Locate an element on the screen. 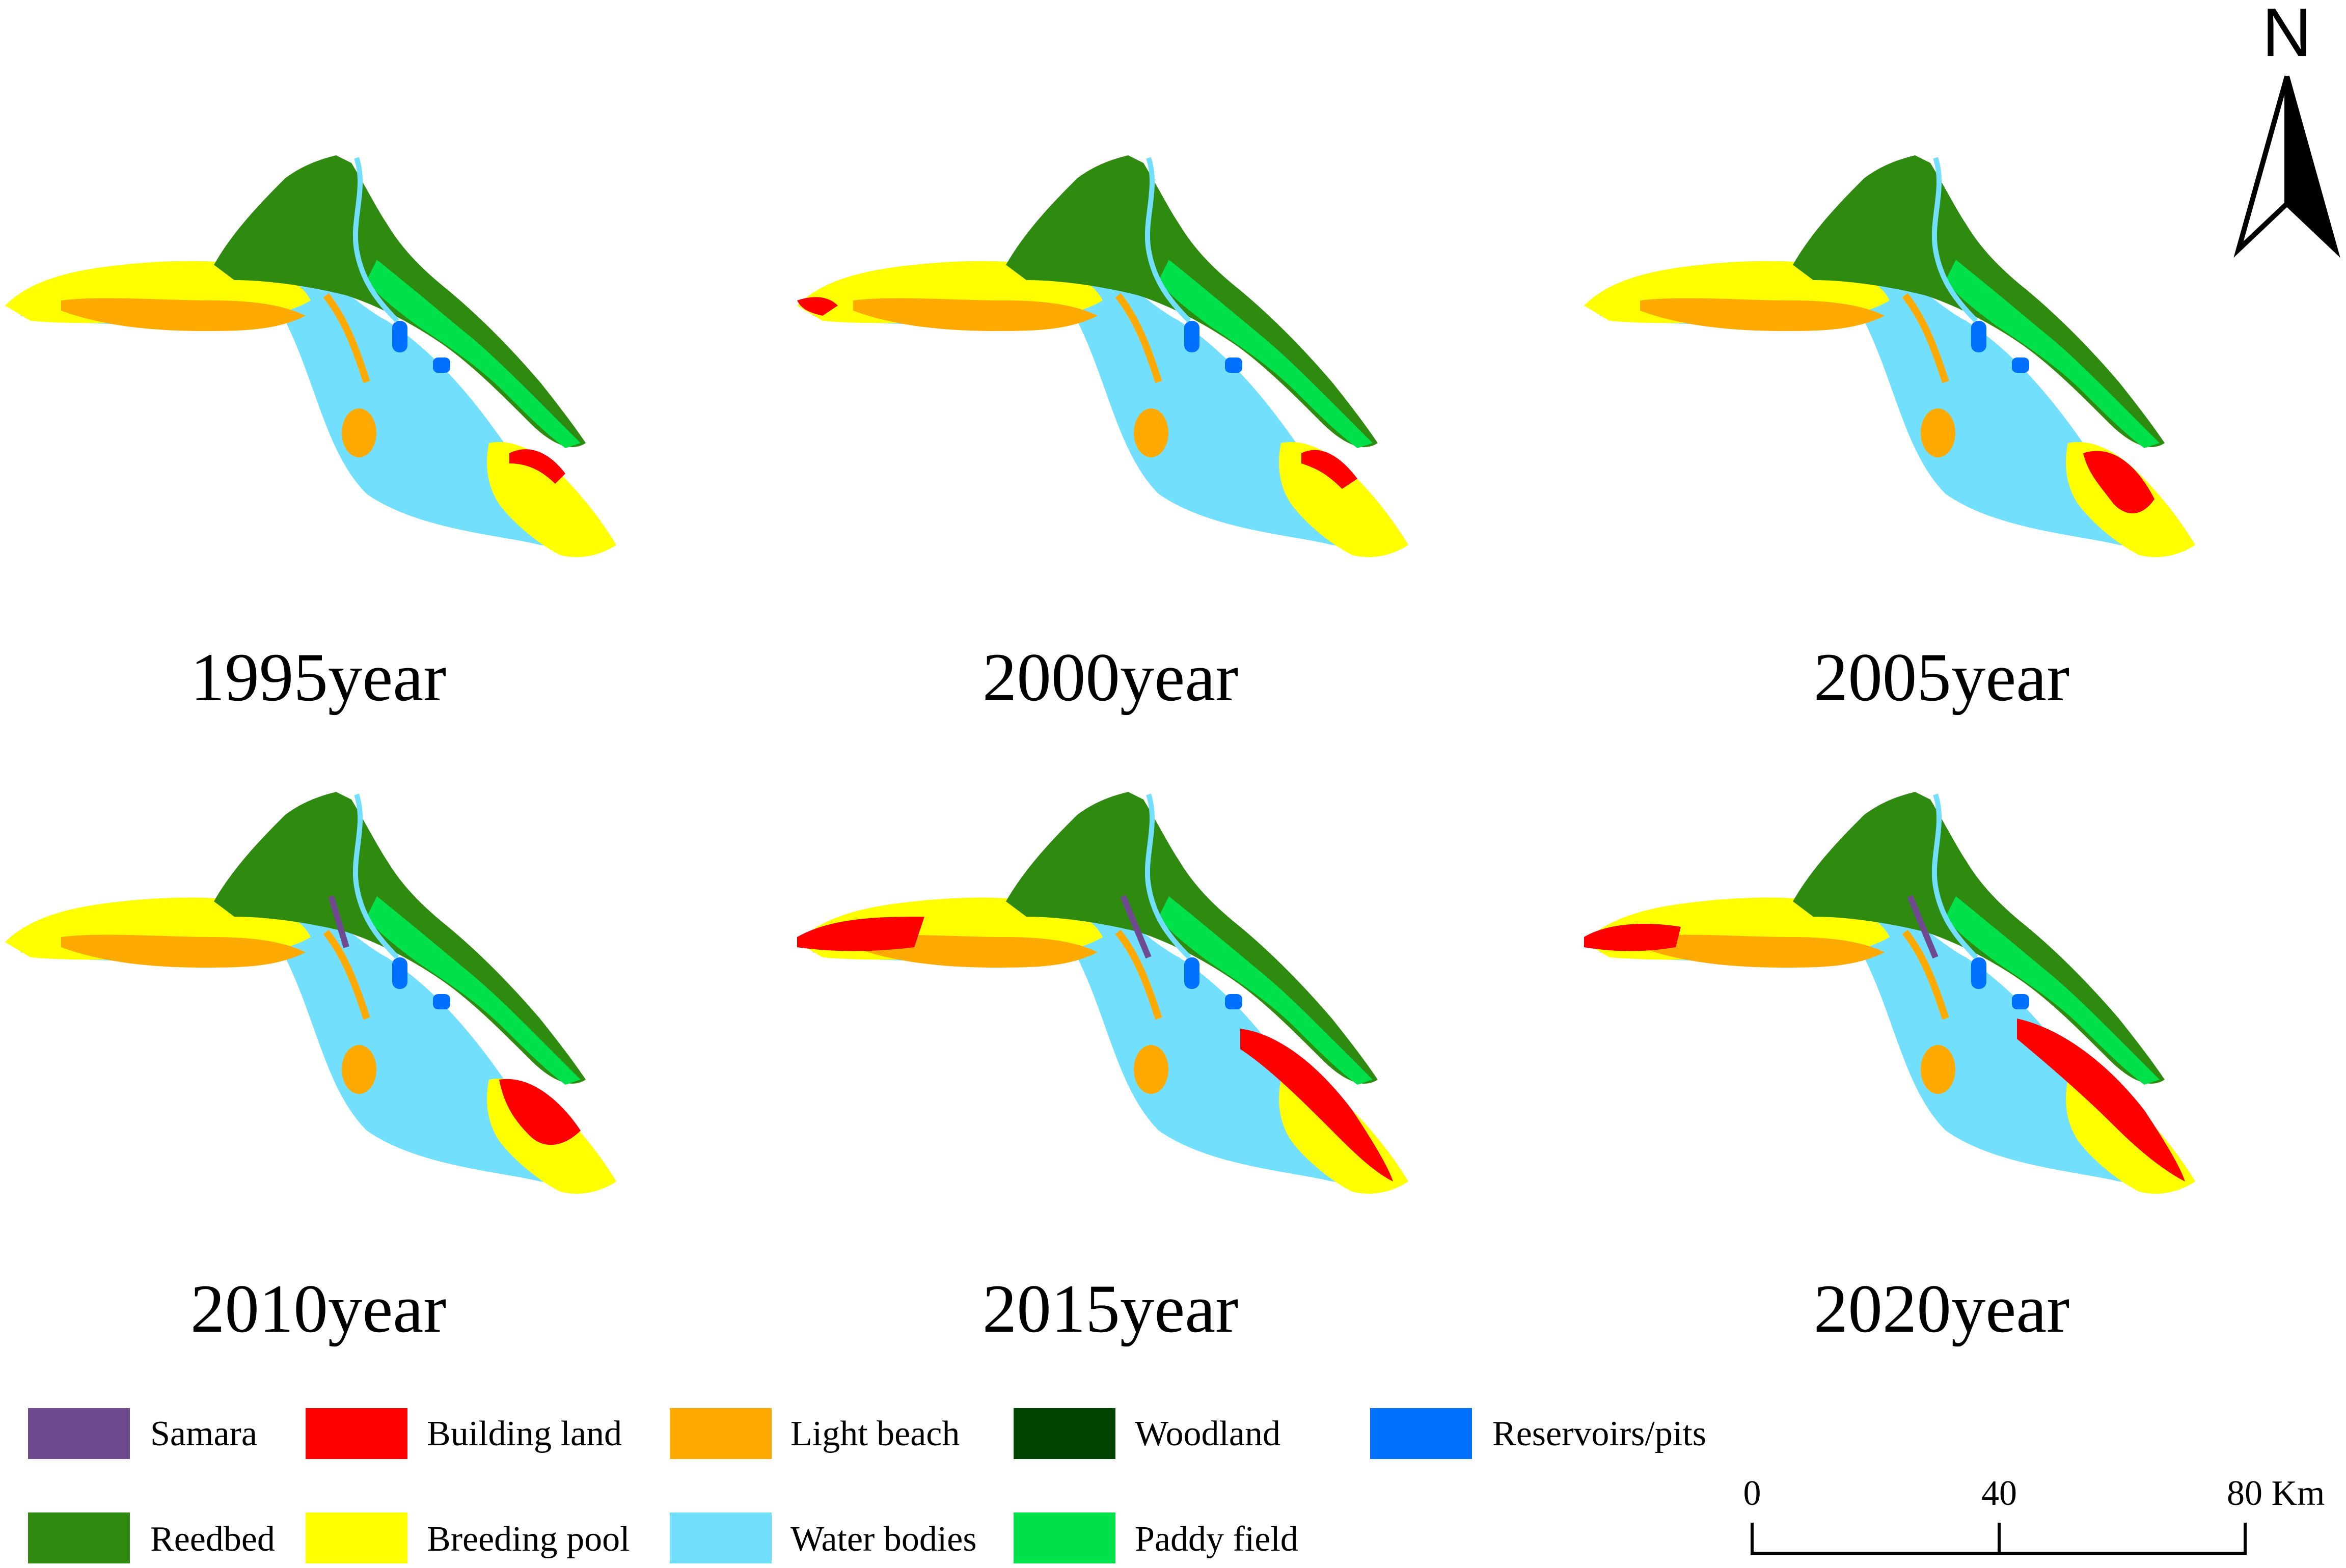 The height and width of the screenshot is (1568, 2346). map-panel-2000 is located at coordinates (1103, 356).